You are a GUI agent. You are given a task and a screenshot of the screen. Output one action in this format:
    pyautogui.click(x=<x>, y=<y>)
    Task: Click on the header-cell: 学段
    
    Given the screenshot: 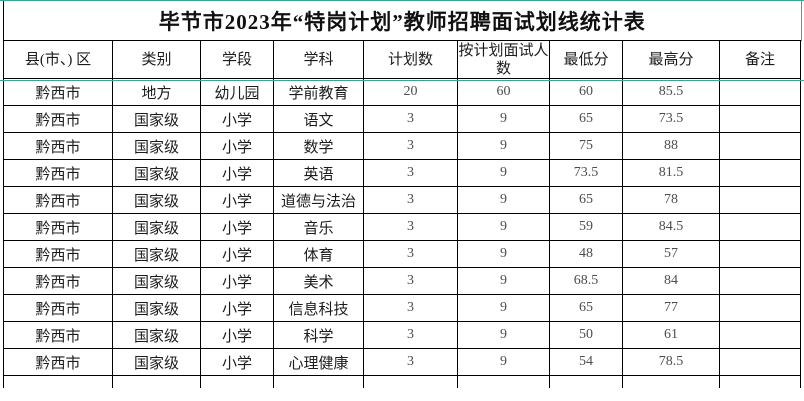 What is the action you would take?
    pyautogui.click(x=237, y=59)
    